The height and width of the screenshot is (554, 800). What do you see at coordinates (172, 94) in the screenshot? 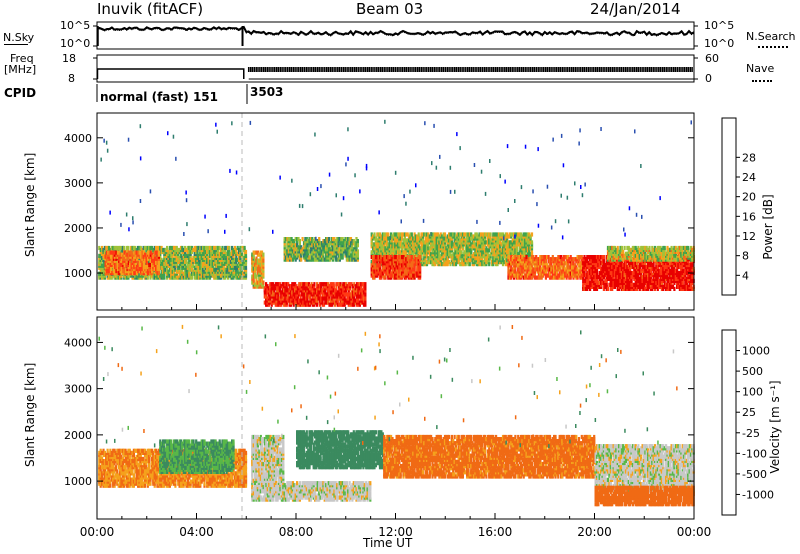
I see `cpid-row` at bounding box center [172, 94].